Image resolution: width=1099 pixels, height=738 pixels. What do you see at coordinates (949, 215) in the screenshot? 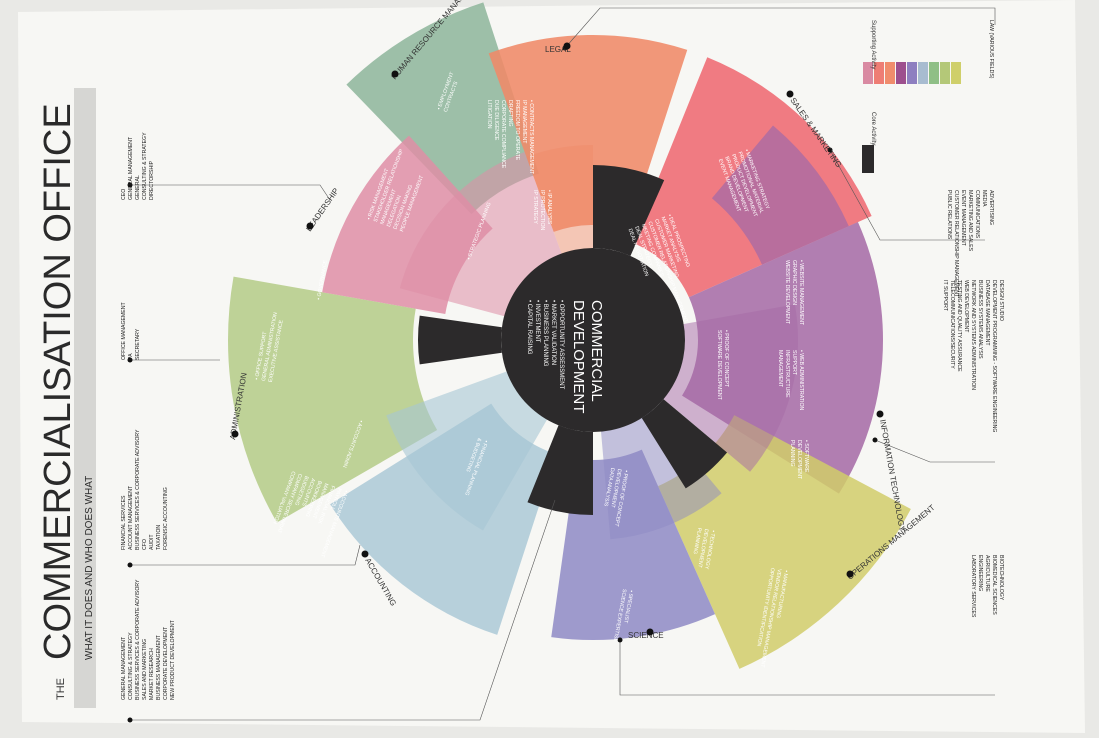
I see `callout-role: PUBLIC RELATIONS` at bounding box center [949, 215].